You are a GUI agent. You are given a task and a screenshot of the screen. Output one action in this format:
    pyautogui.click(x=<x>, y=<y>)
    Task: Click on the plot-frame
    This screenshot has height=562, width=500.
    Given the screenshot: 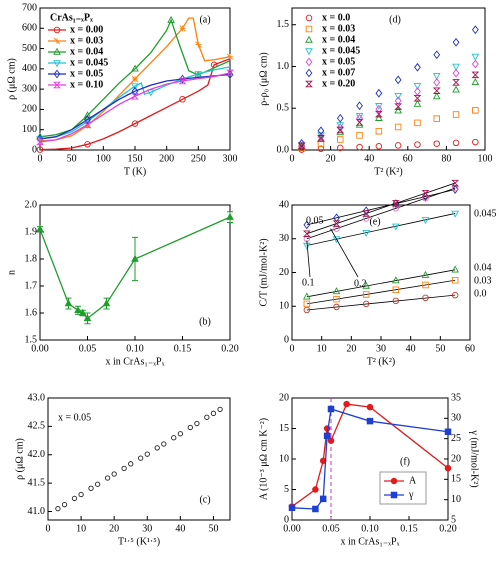 What is the action you would take?
    pyautogui.click(x=139, y=459)
    